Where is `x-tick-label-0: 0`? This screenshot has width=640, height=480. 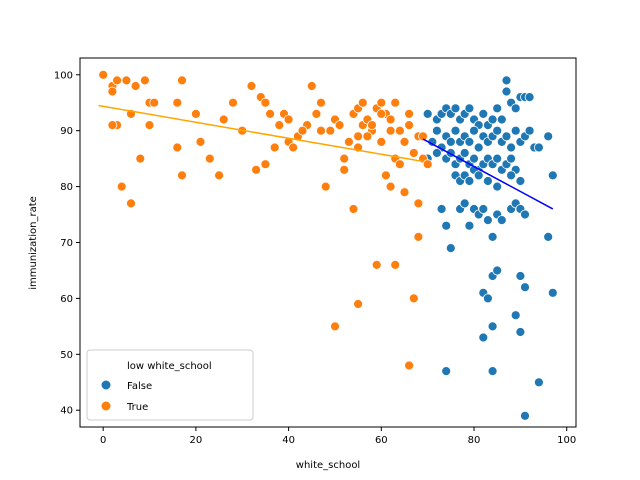 x-tick-label-0: 0 is located at coordinates (103, 440).